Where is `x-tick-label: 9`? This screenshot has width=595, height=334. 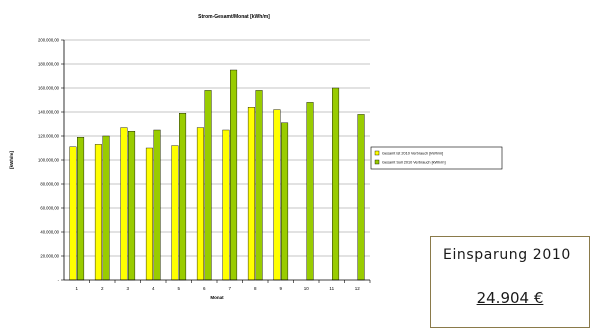
x-tick-label: 9 is located at coordinates (280, 288).